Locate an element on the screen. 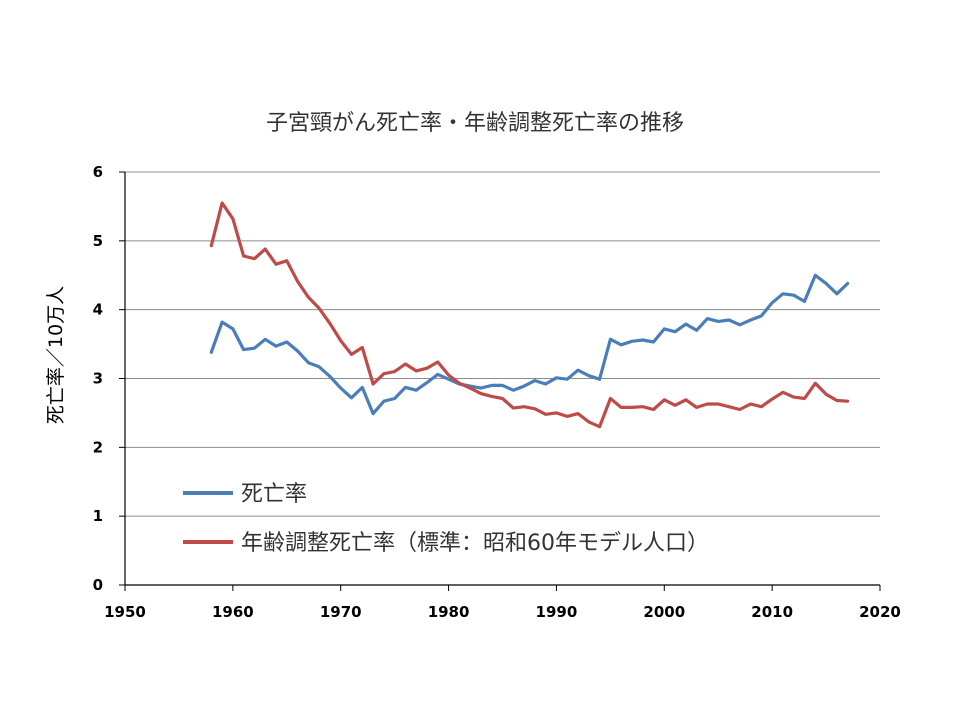  x-tick-label: 2010 is located at coordinates (772, 612).